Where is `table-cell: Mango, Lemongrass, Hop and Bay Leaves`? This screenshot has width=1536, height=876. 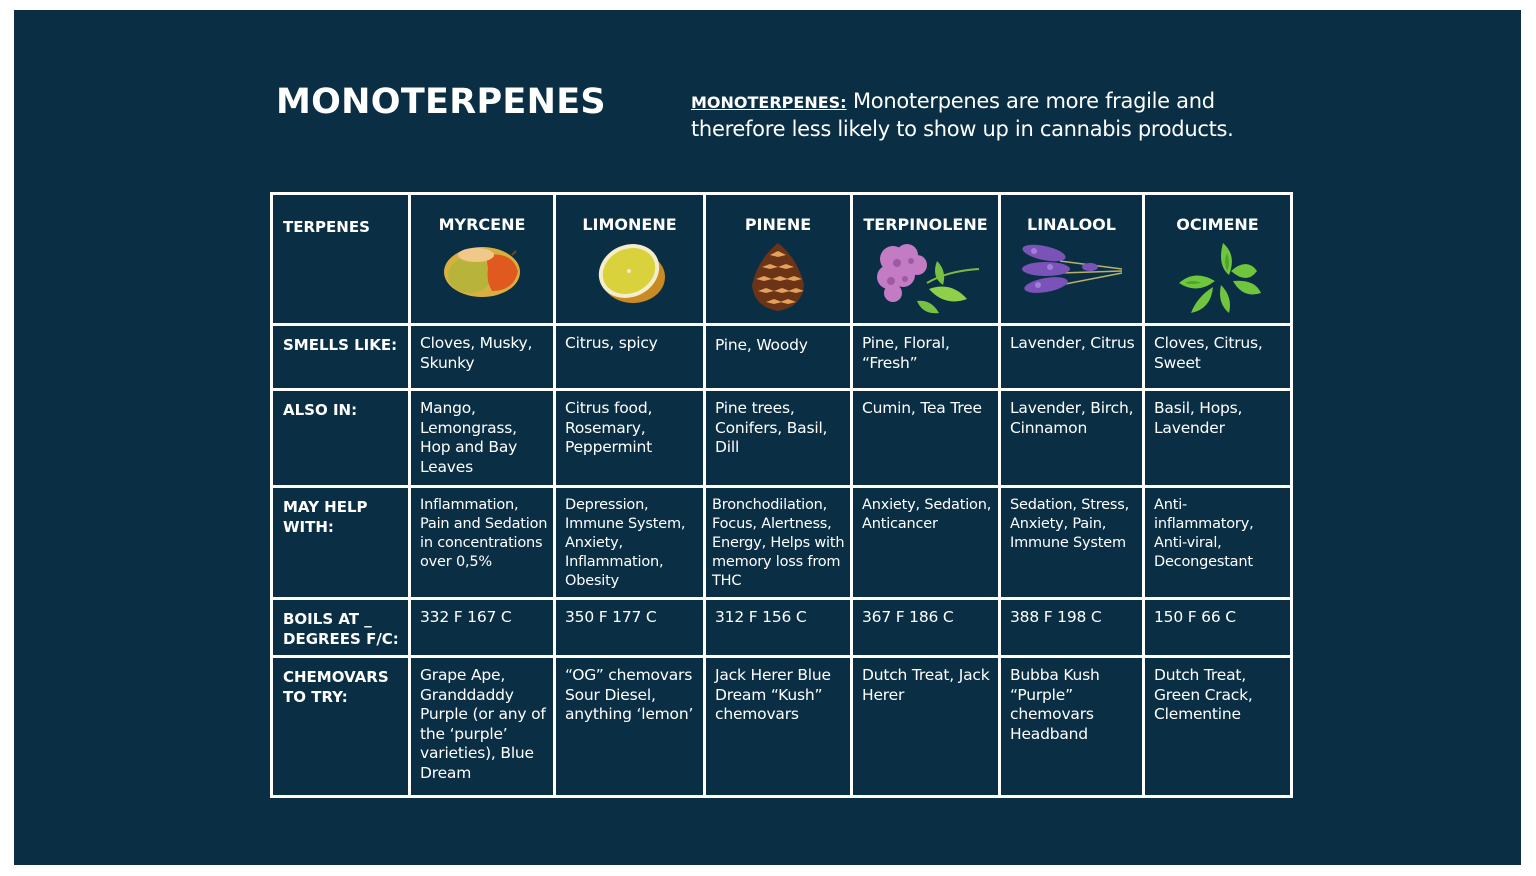
table-cell: Mango, Lemongrass, Hop and Bay Leaves is located at coordinates (482, 438).